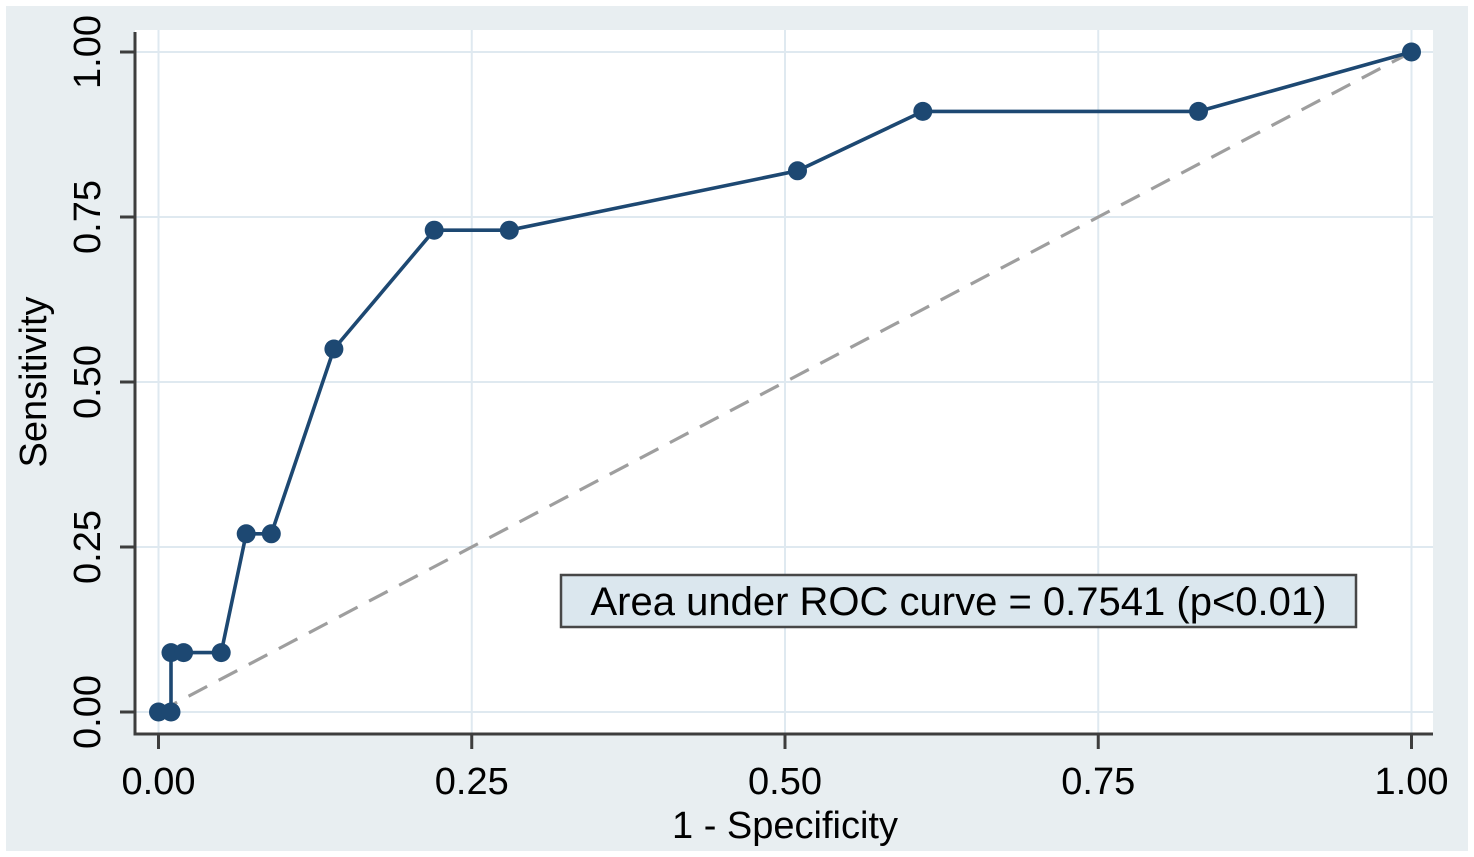  What do you see at coordinates (88, 547) in the screenshot?
I see `y-tick-label: 0.25` at bounding box center [88, 547].